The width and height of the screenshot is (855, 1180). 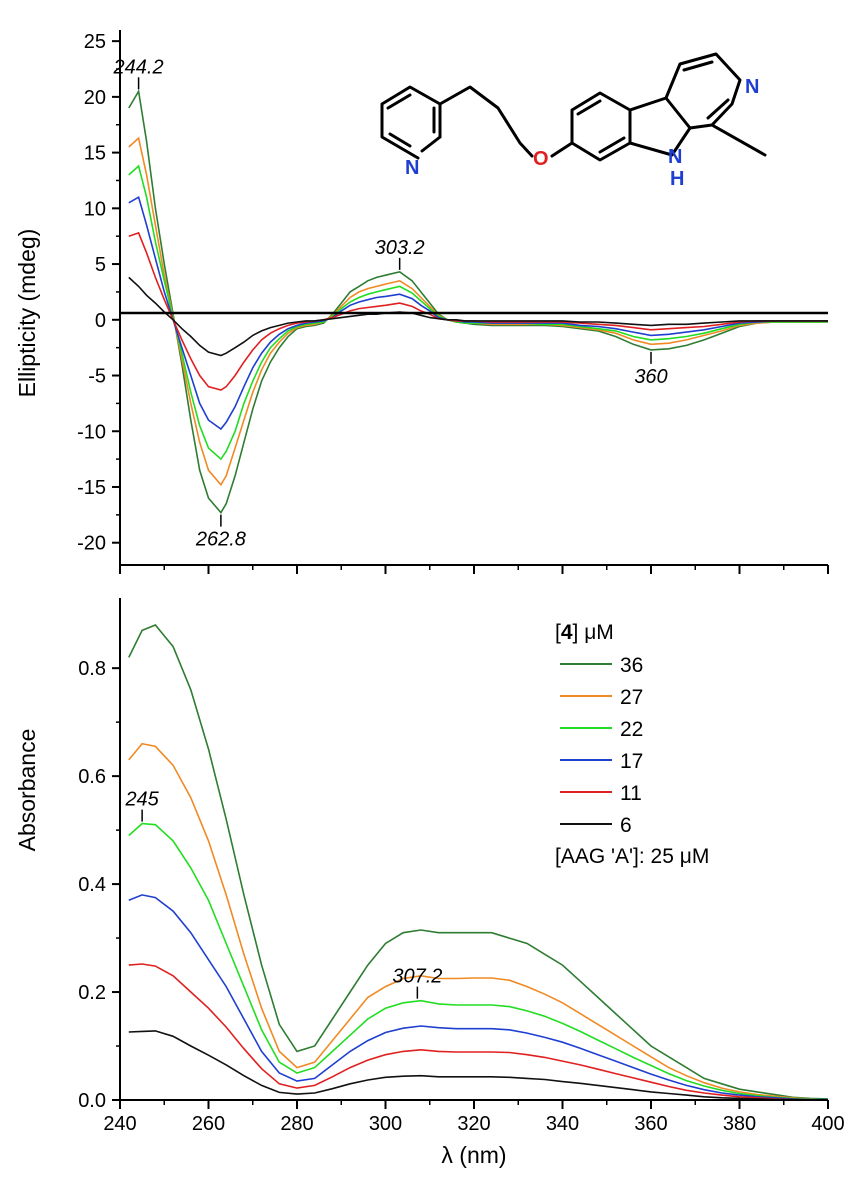 I want to click on cd-y-tick-label: 10, so click(x=95, y=209).